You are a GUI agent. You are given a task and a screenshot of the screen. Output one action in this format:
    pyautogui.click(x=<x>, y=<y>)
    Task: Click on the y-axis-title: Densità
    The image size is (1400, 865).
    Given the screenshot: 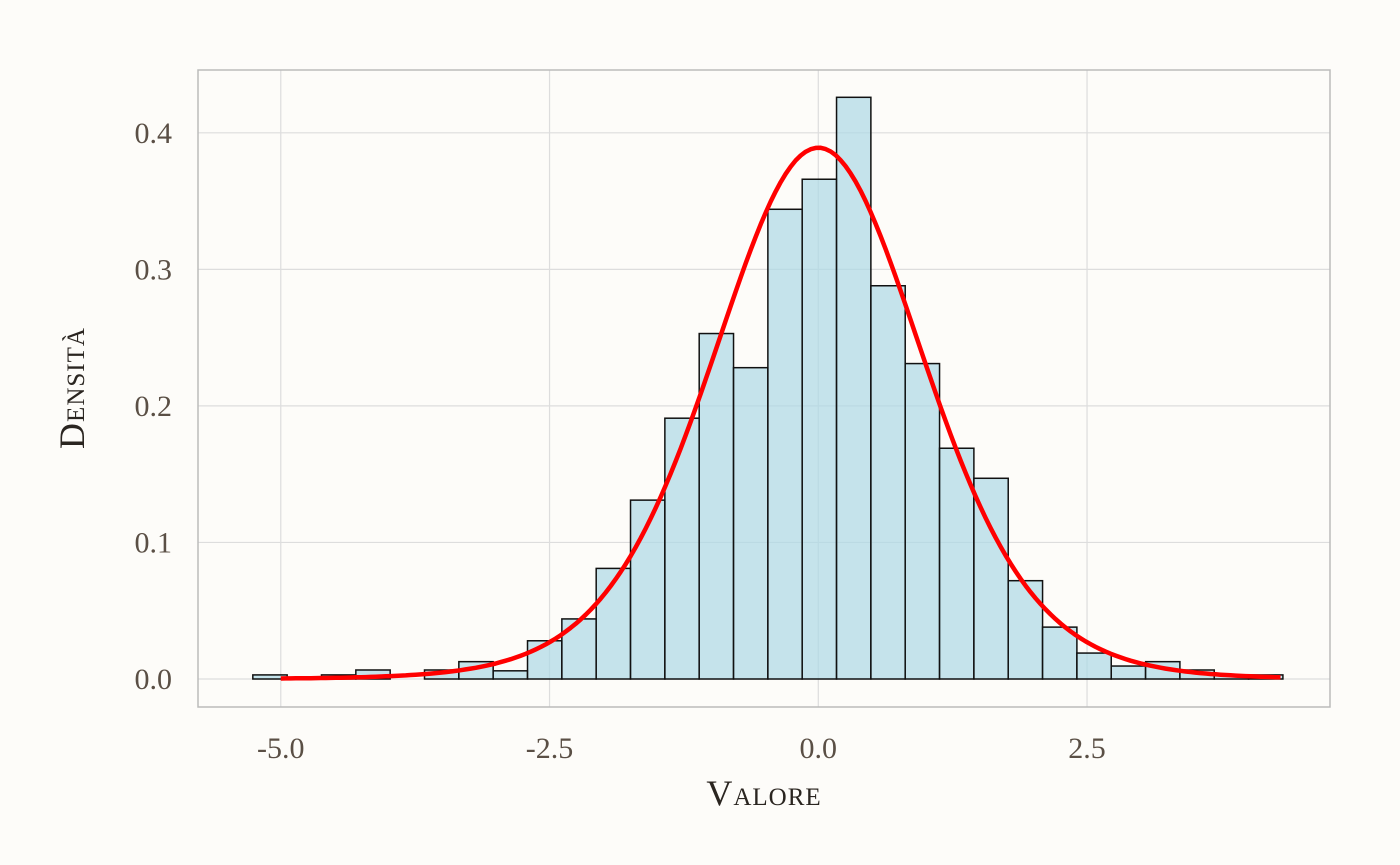 What is the action you would take?
    pyautogui.click(x=72, y=388)
    